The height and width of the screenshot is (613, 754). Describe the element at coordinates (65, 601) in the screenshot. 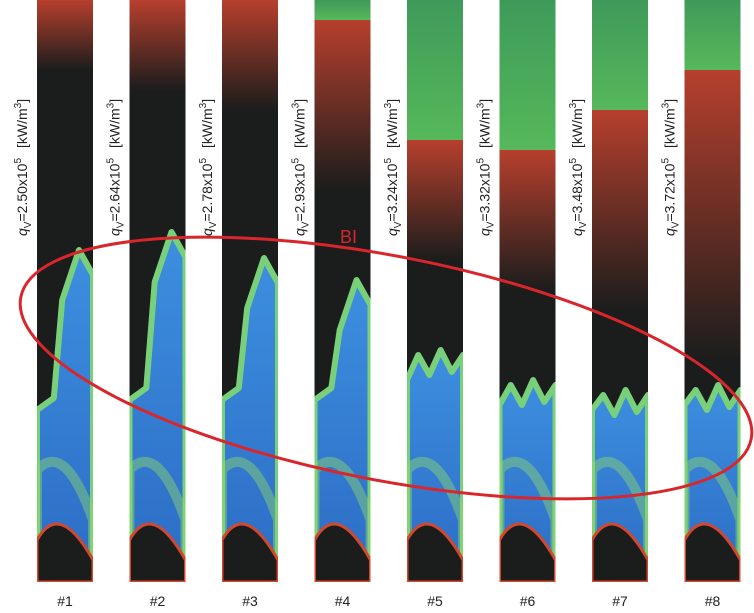

I see `strip-number: #1` at that location.